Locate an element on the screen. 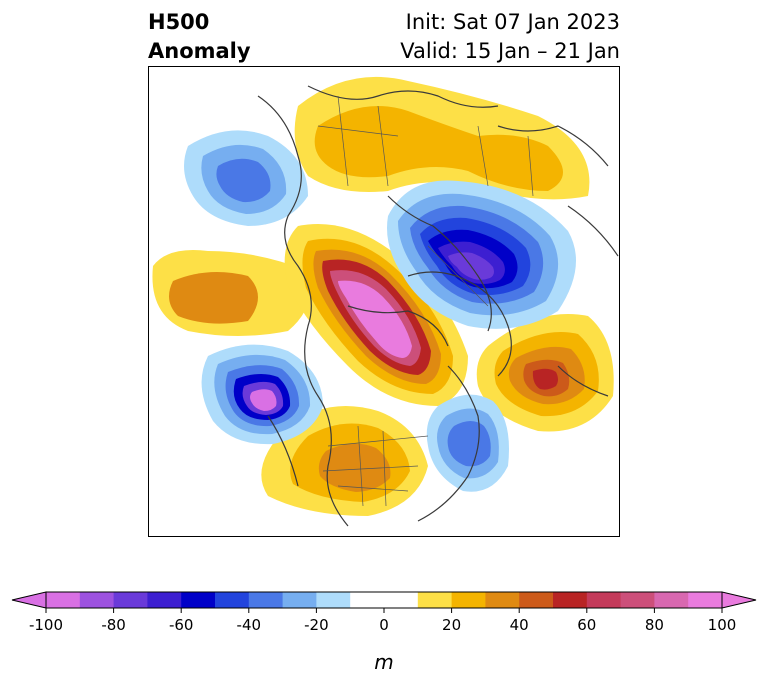 The width and height of the screenshot is (768, 686). colorbar-unit: m is located at coordinates (383, 662).